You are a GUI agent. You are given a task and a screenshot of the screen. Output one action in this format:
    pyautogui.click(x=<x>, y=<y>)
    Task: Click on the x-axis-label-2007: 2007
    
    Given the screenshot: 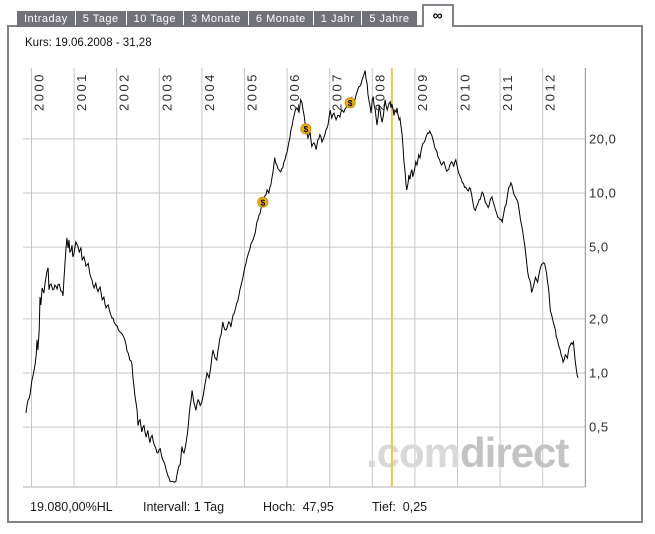 What is the action you would take?
    pyautogui.click(x=337, y=91)
    